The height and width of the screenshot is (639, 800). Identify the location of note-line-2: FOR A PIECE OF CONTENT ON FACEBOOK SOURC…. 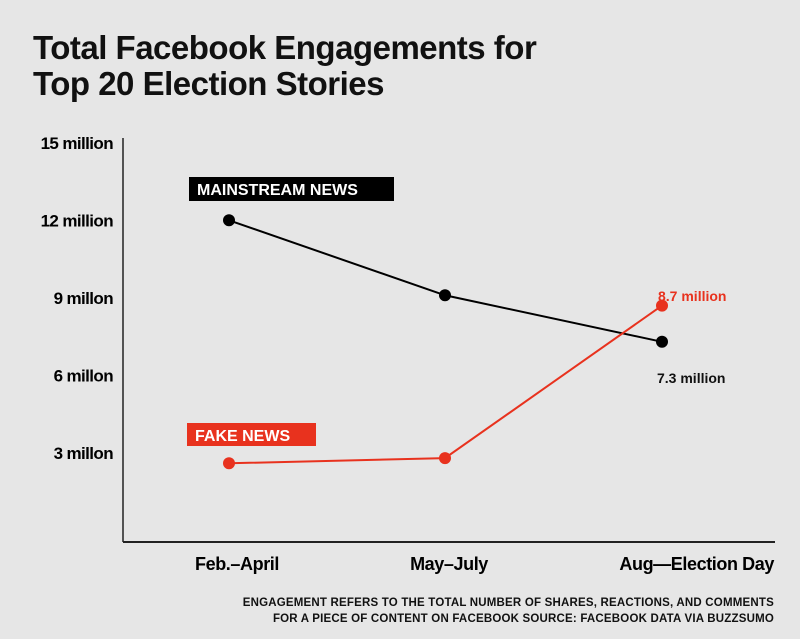
(523, 619).